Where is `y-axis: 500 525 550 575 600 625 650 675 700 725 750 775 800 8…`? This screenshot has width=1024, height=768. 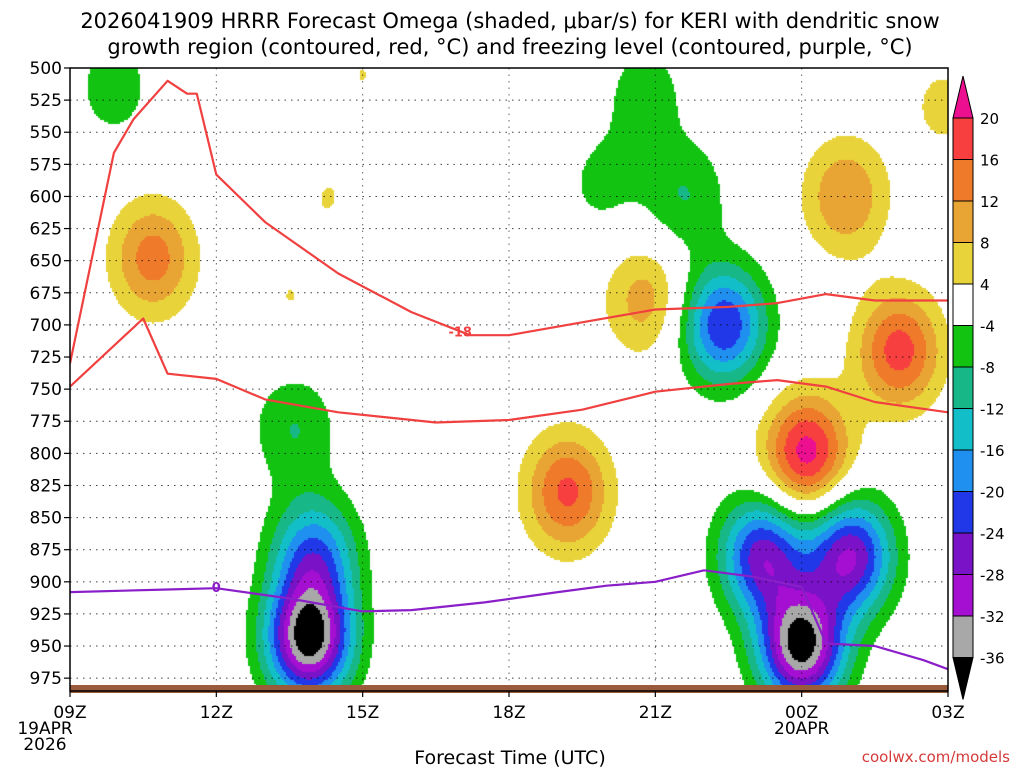
y-axis: 500 525 550 575 600 625 650 675 700 725 750 775 800 8… is located at coordinates (50, 374).